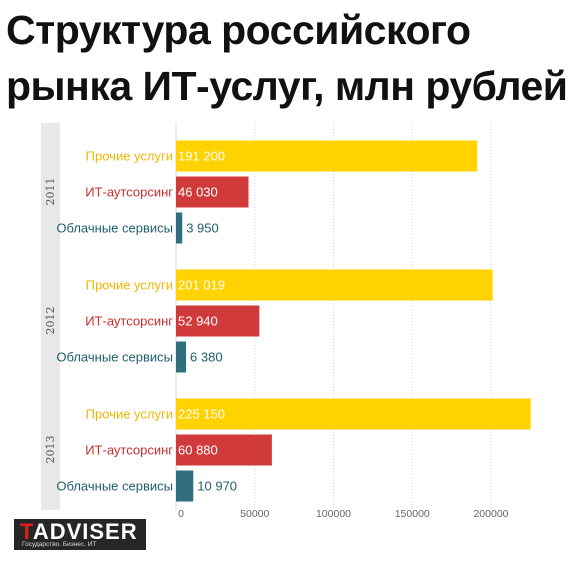 The height and width of the screenshot is (572, 576). I want to click on logo-accent-letter: T, so click(26, 531).